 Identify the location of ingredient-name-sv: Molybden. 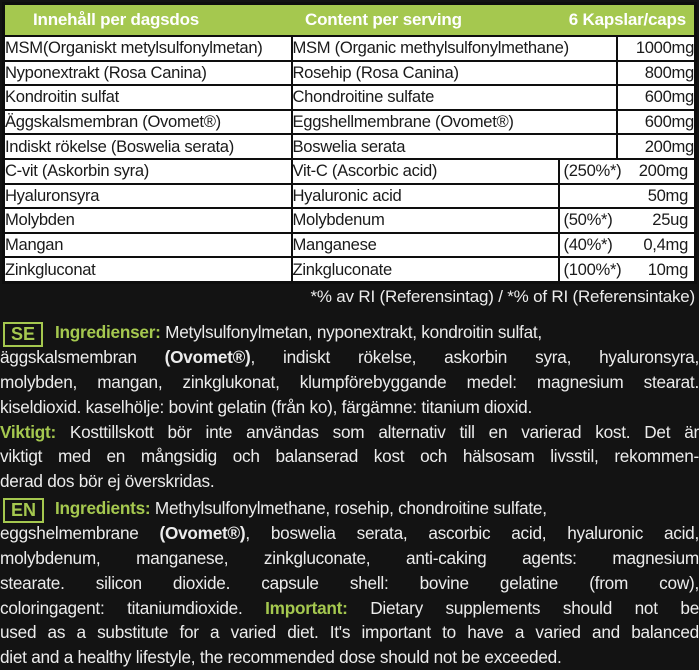
(147, 220).